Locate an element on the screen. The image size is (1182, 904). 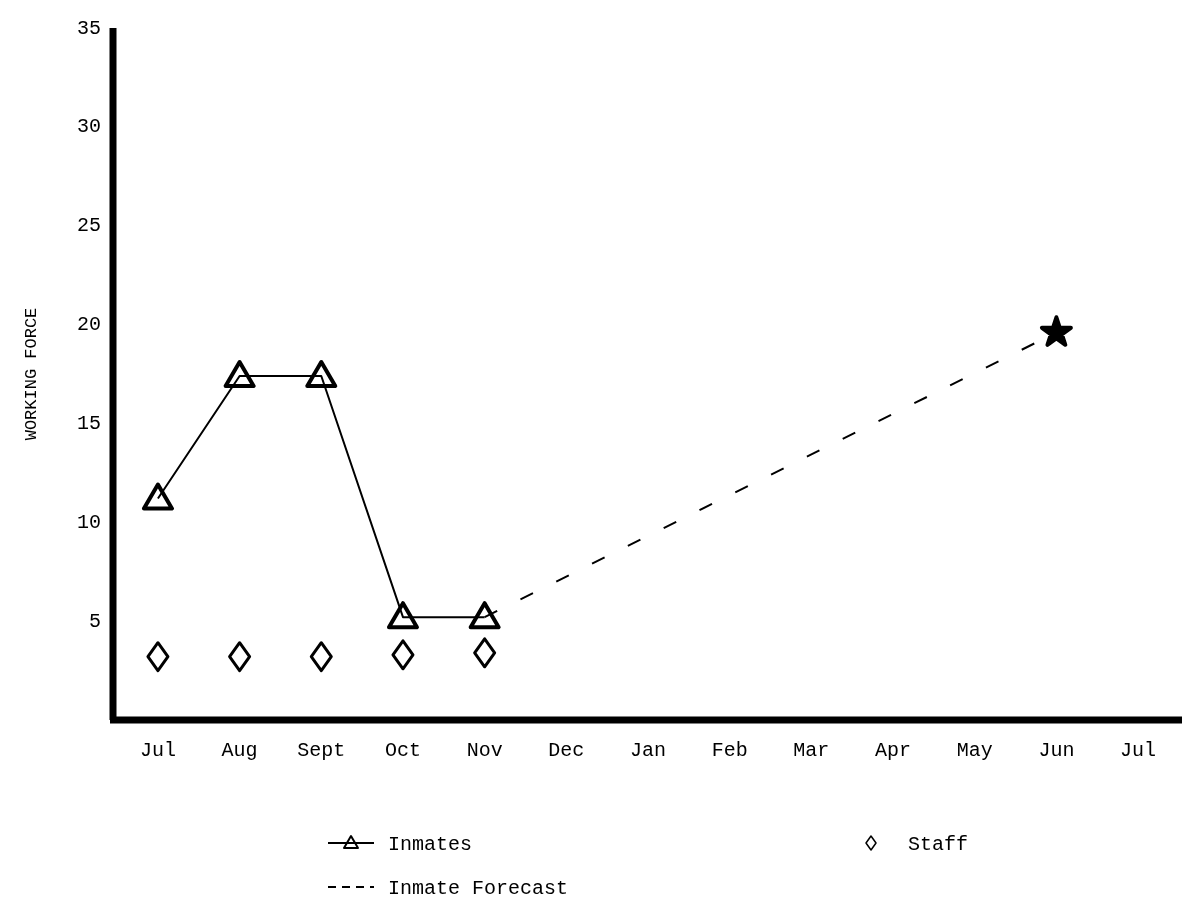
legend-label: Inmate Forecast is located at coordinates (478, 888).